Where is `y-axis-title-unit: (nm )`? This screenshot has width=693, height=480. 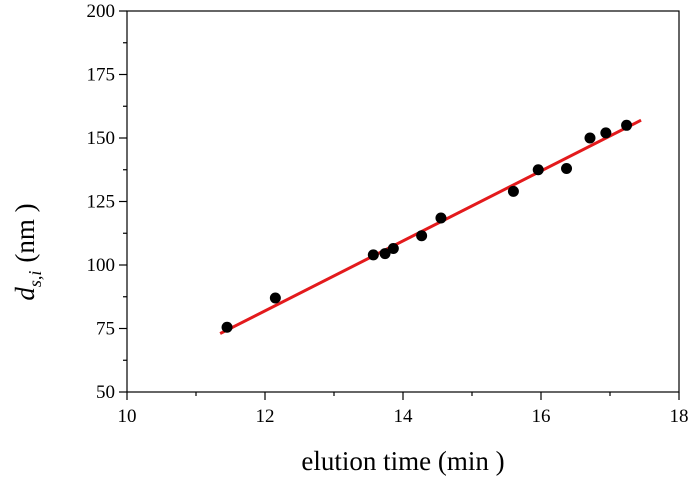
y-axis-title-unit: (nm ) is located at coordinates (25, 232).